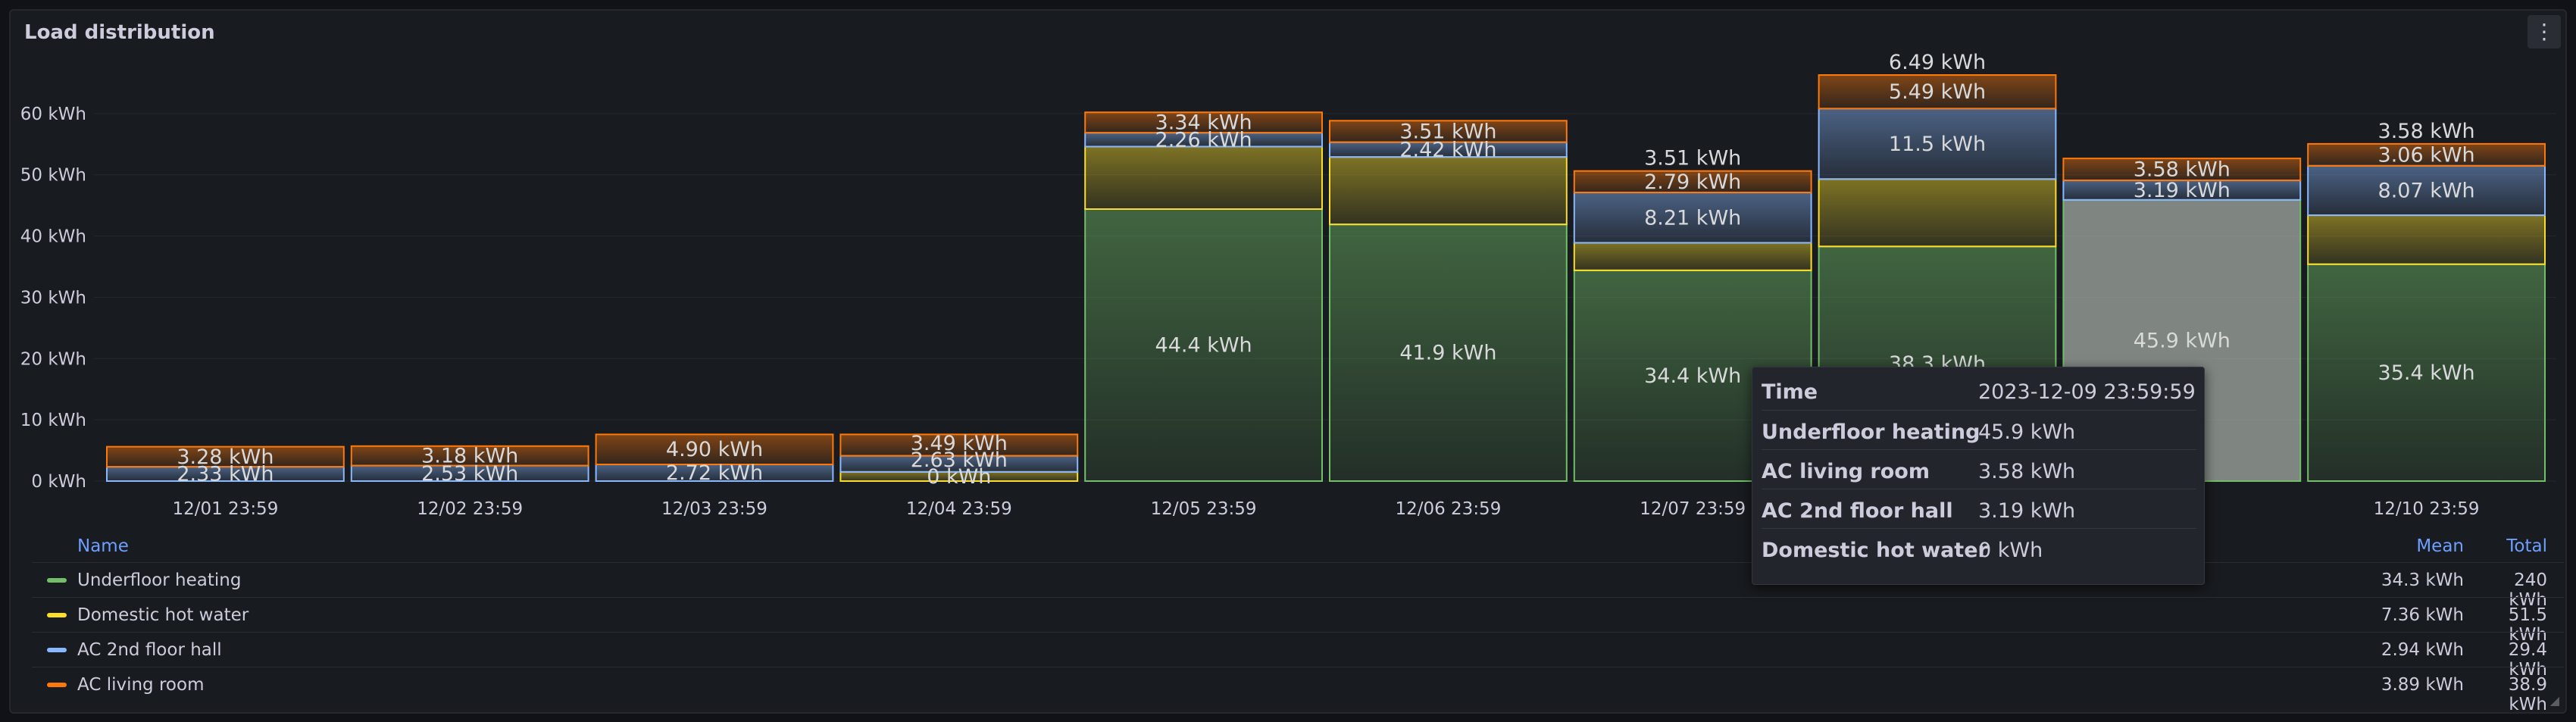 This screenshot has width=2576, height=722. What do you see at coordinates (1298, 690) in the screenshot?
I see `legend-item-ac-living-room: AC living room 3.89 kWh 38.9 kWh` at bounding box center [1298, 690].